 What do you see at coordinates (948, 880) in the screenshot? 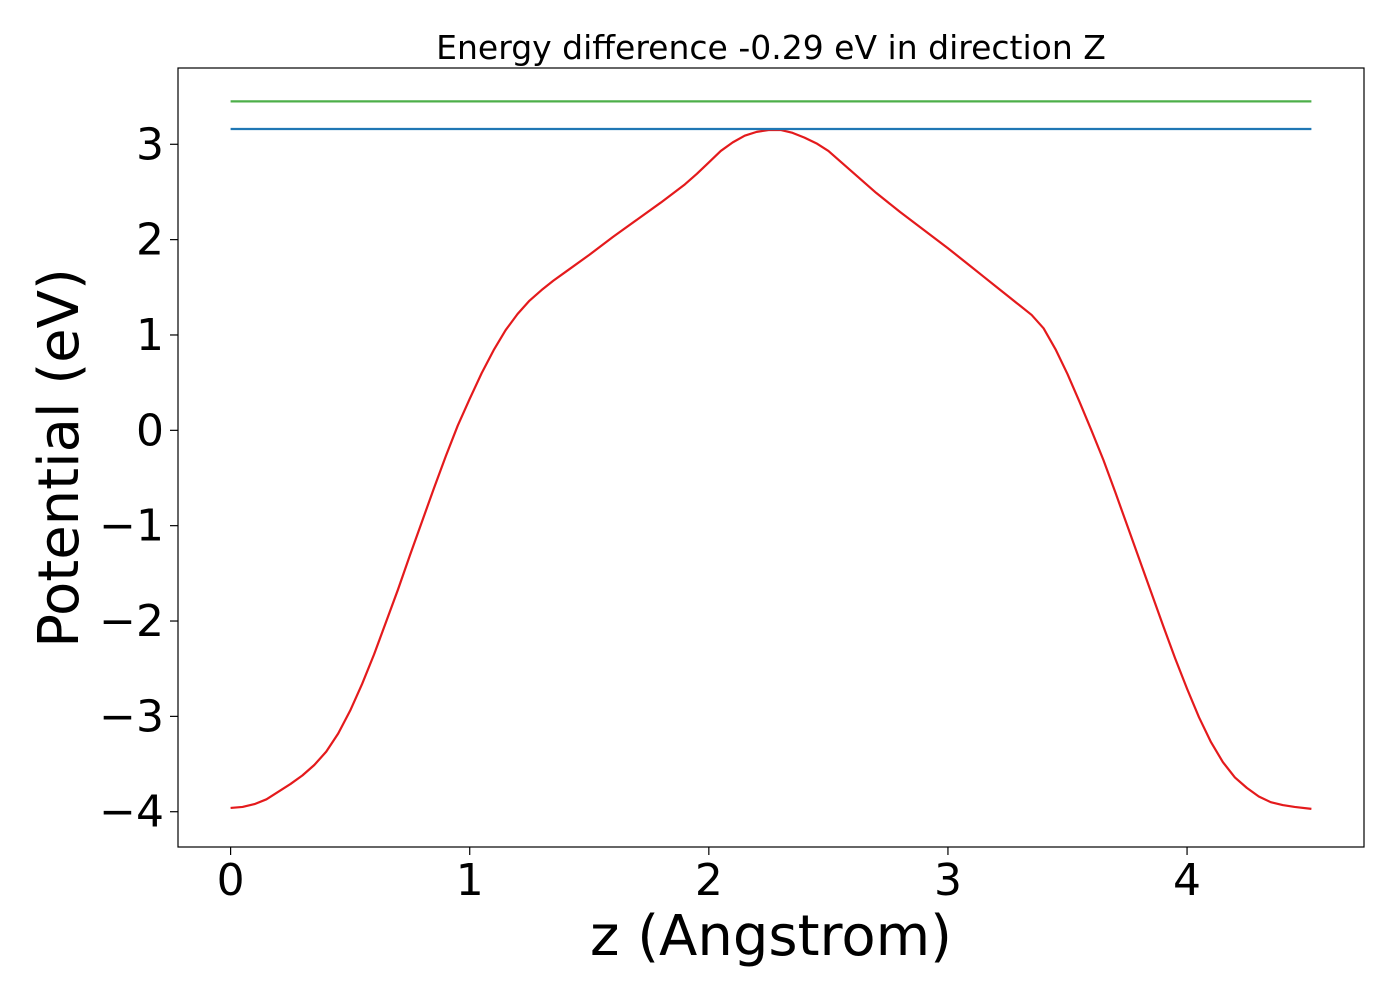
I see `x-tick-label: 3` at bounding box center [948, 880].